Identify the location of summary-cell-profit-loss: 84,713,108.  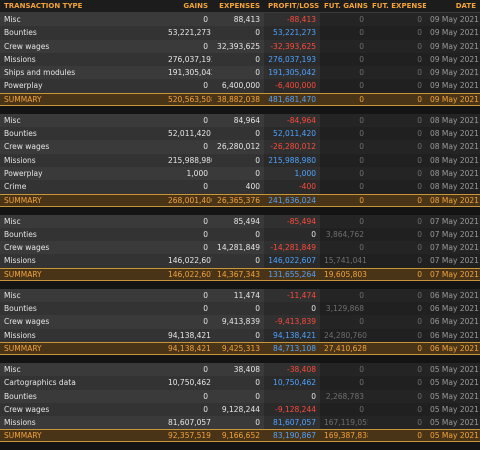
(294, 348).